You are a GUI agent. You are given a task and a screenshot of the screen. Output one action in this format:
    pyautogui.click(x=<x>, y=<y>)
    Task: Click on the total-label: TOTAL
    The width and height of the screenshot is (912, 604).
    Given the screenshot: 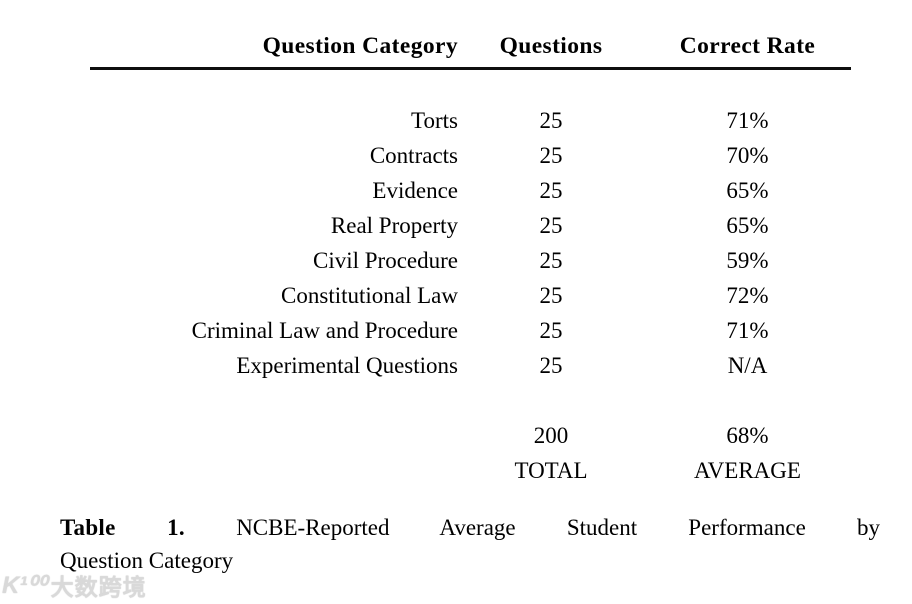 What is the action you would take?
    pyautogui.click(x=551, y=470)
    